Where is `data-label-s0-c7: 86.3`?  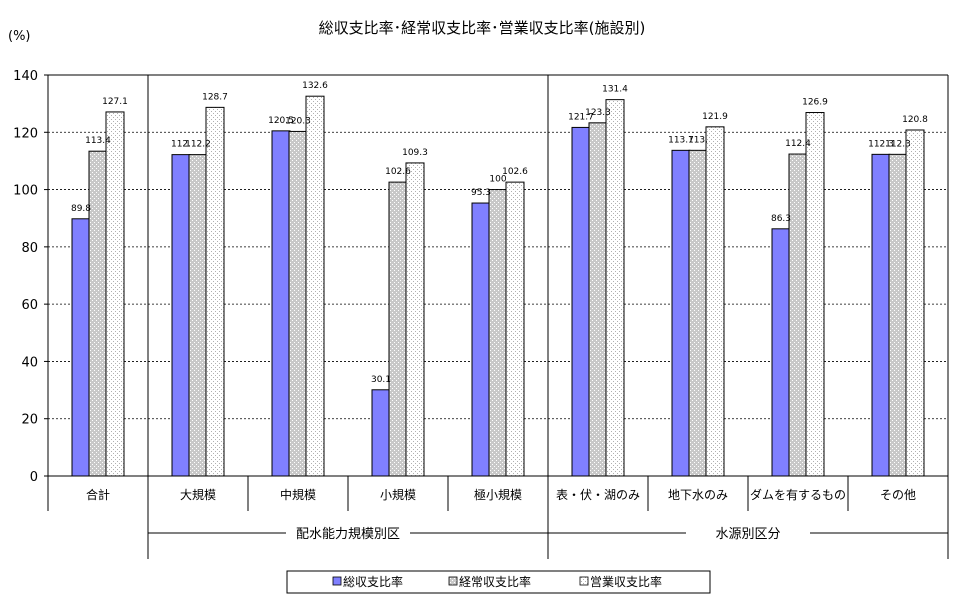
data-label-s0-c7: 86.3 is located at coordinates (781, 219).